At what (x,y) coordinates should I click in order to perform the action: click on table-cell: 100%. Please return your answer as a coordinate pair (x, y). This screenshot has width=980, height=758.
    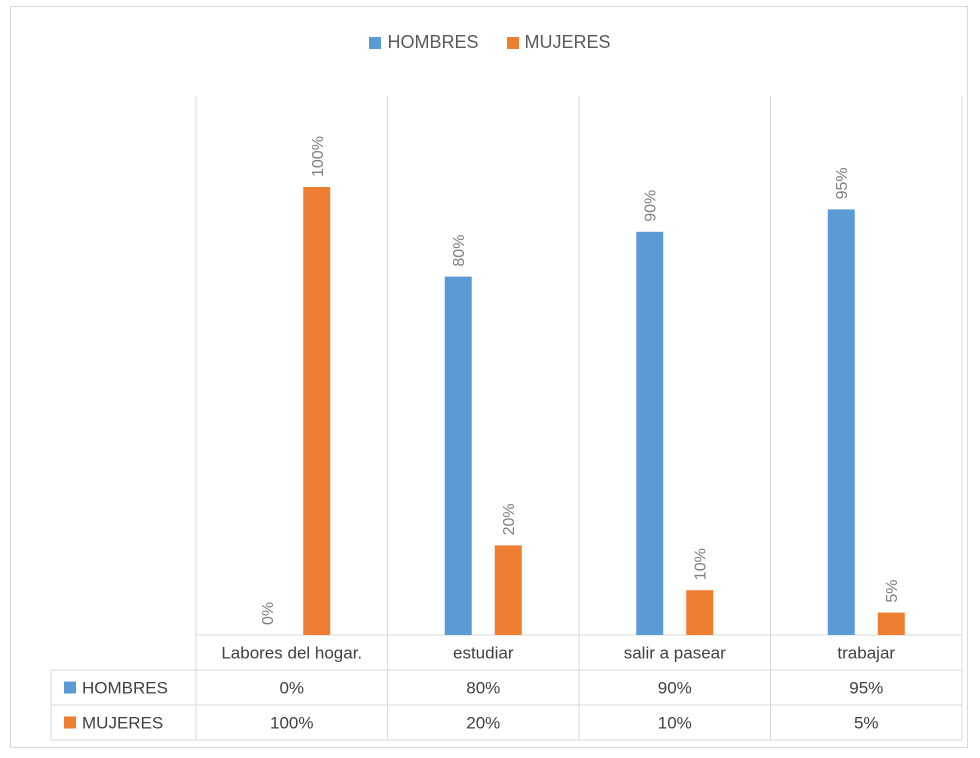
    Looking at the image, I should click on (291, 723).